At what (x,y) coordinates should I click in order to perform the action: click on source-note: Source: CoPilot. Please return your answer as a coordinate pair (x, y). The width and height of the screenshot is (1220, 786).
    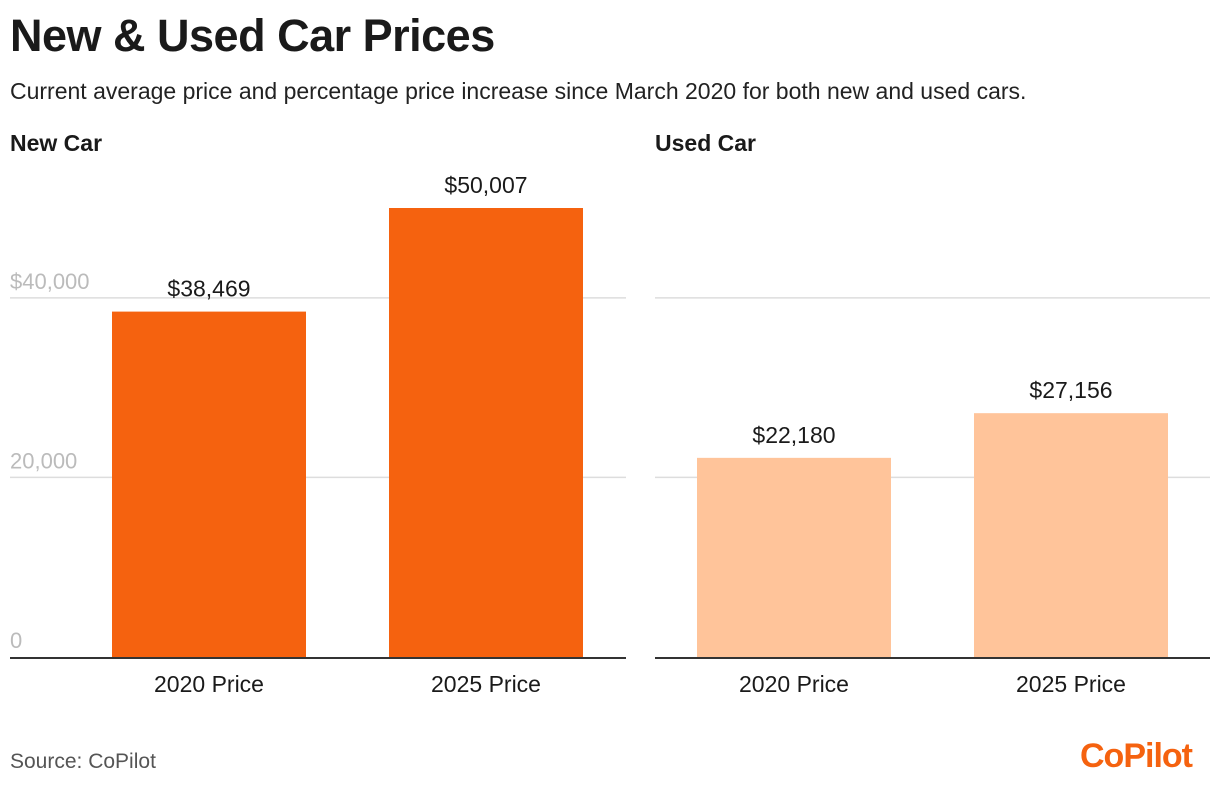
    Looking at the image, I should click on (83, 761).